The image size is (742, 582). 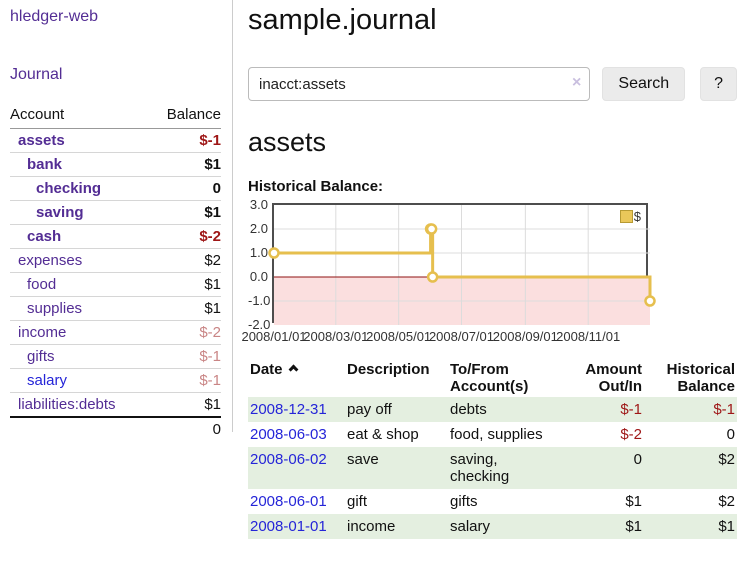 What do you see at coordinates (288, 501) in the screenshot?
I see `register-date-link: 2008-06-01` at bounding box center [288, 501].